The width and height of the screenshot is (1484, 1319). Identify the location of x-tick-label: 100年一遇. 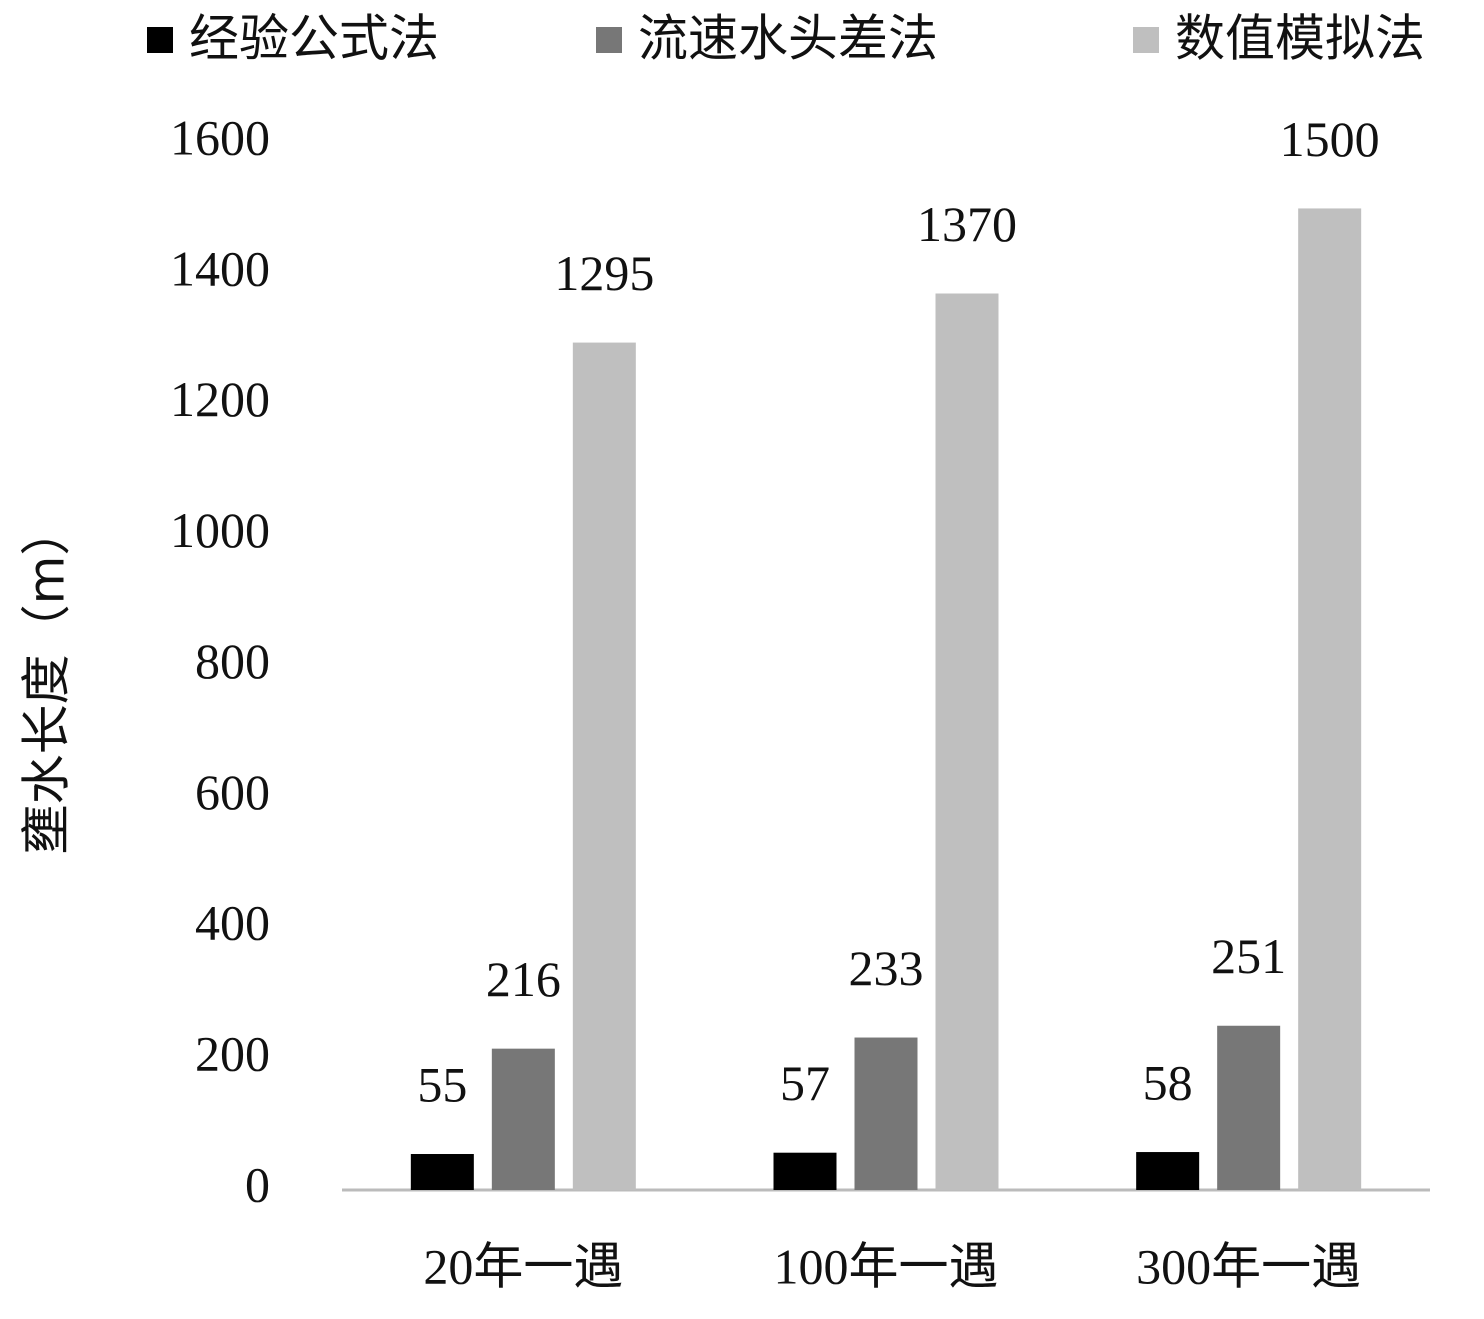
(886, 1266).